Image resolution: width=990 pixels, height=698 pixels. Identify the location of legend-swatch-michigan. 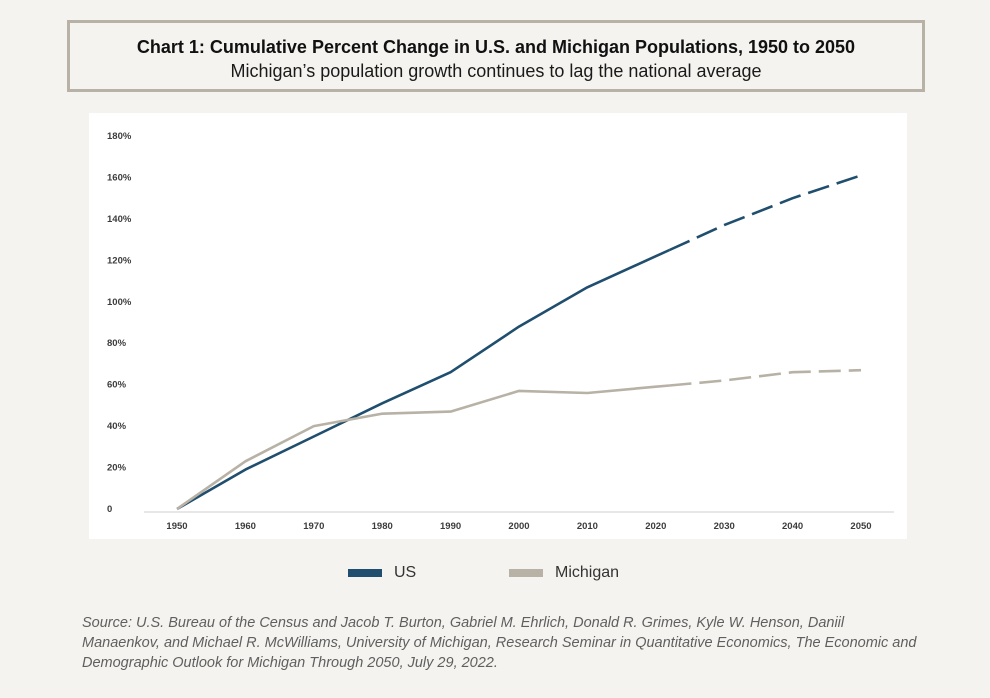
(526, 573).